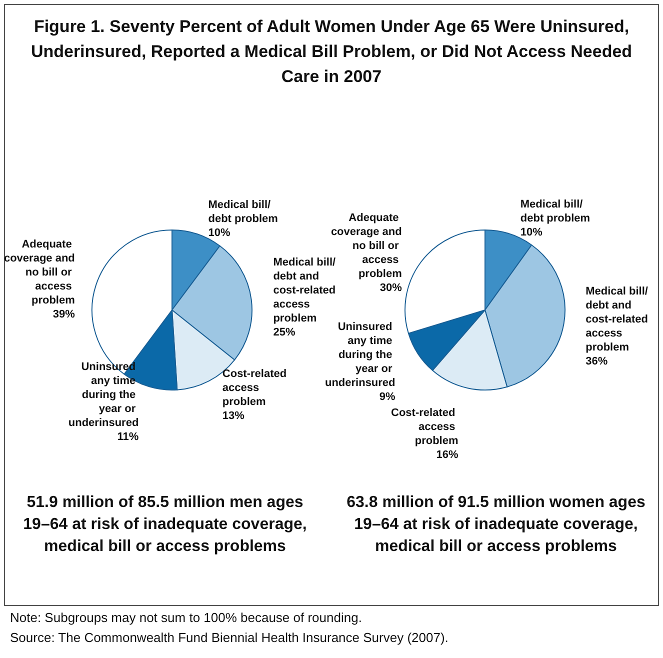 Image resolution: width=663 pixels, height=658 pixels. I want to click on data-label: 9%, so click(387, 397).